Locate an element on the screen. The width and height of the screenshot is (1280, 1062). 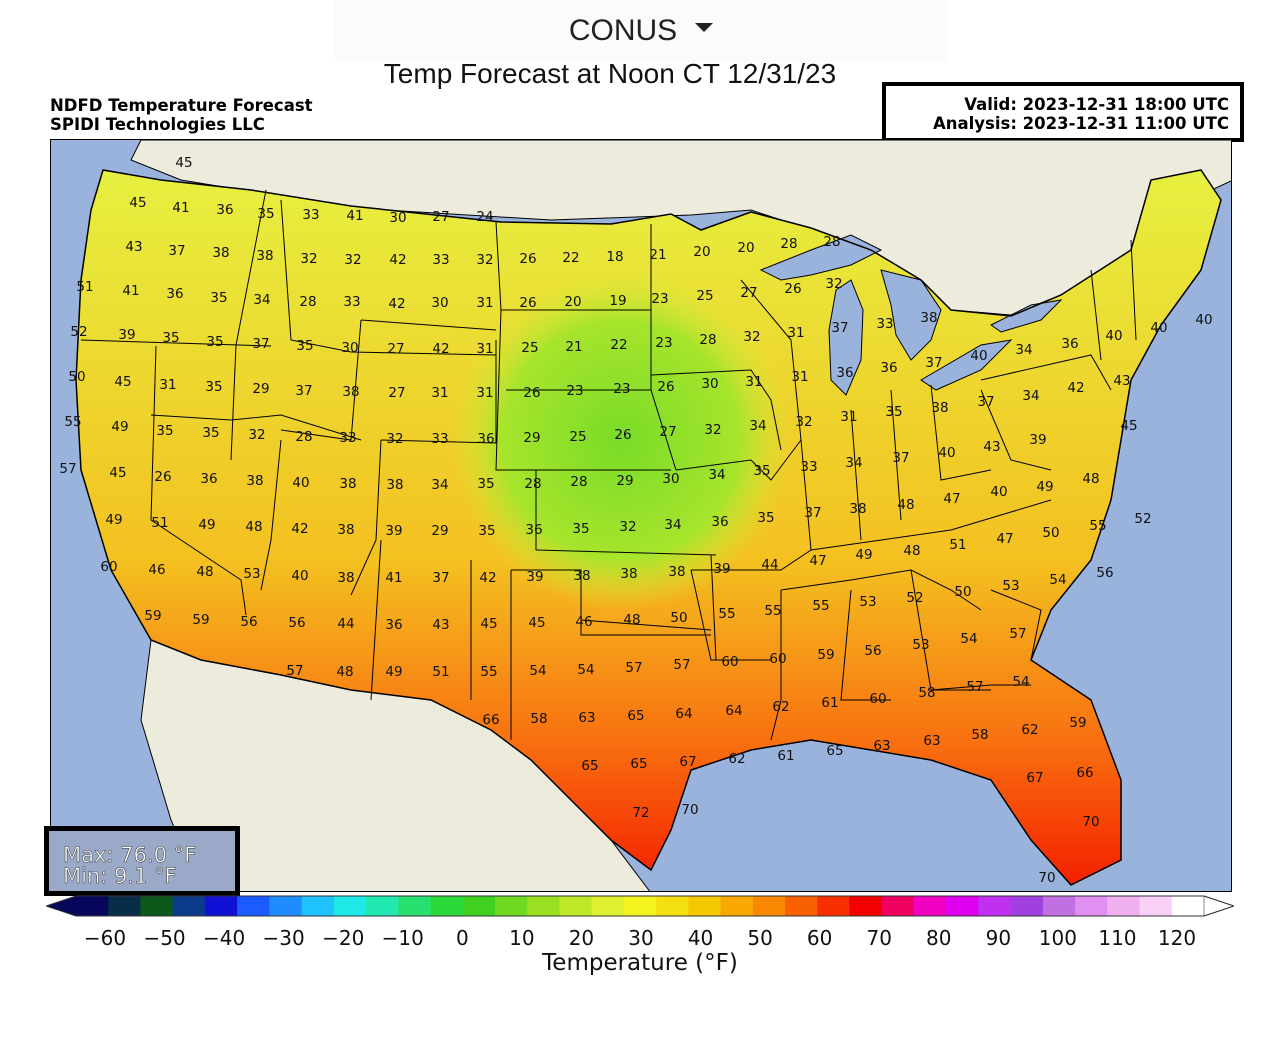
temp-value-label: 49 is located at coordinates (119, 427).